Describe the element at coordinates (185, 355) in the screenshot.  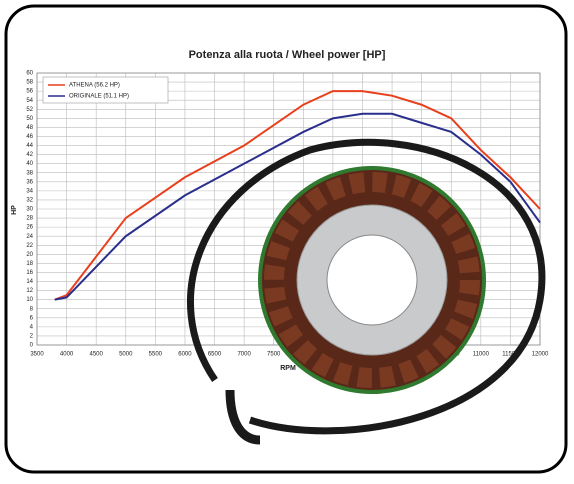
I see `x-tick-label: 6000` at that location.